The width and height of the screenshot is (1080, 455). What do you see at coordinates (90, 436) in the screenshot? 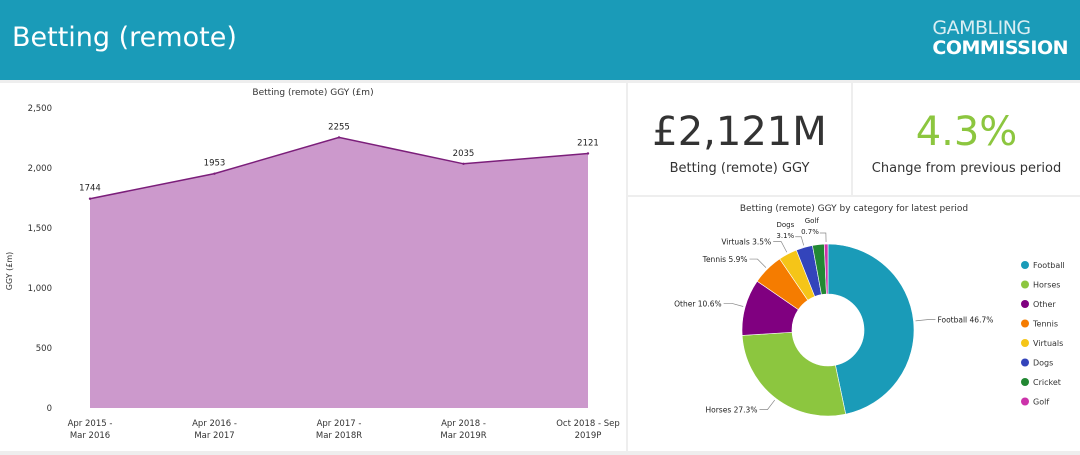
I see `x-tick-label: Mar 2016` at bounding box center [90, 436].